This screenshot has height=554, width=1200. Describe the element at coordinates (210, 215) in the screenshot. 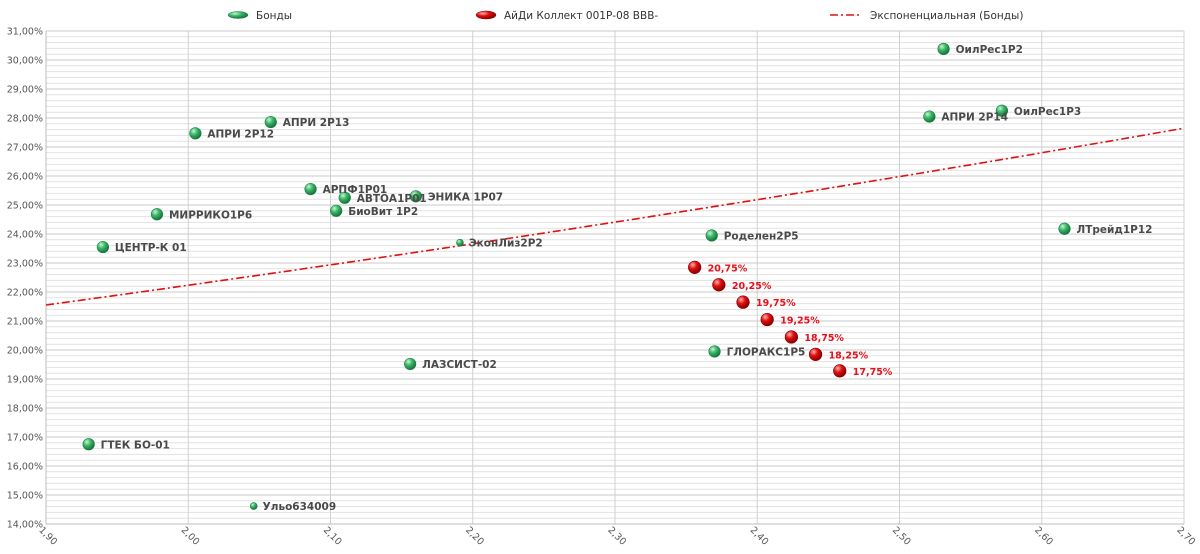

I see `bond-point-label: МИРРИКО1Р6` at that location.